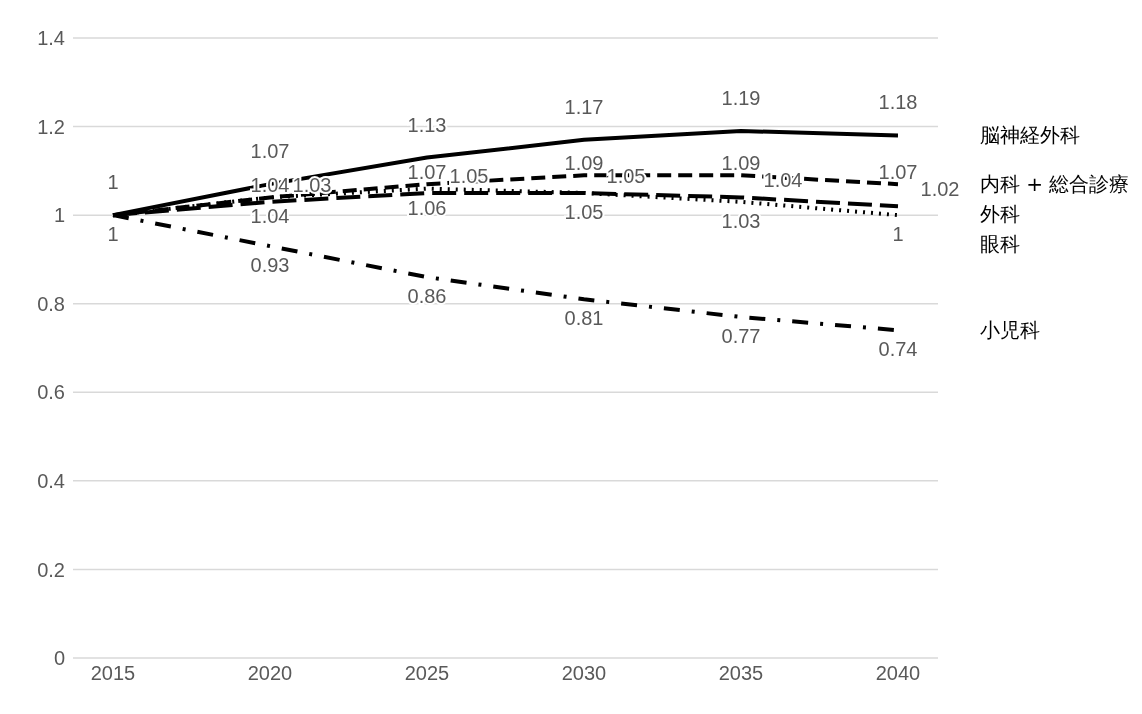  What do you see at coordinates (584, 106) in the screenshot?
I see `data-label: 1.17` at bounding box center [584, 106].